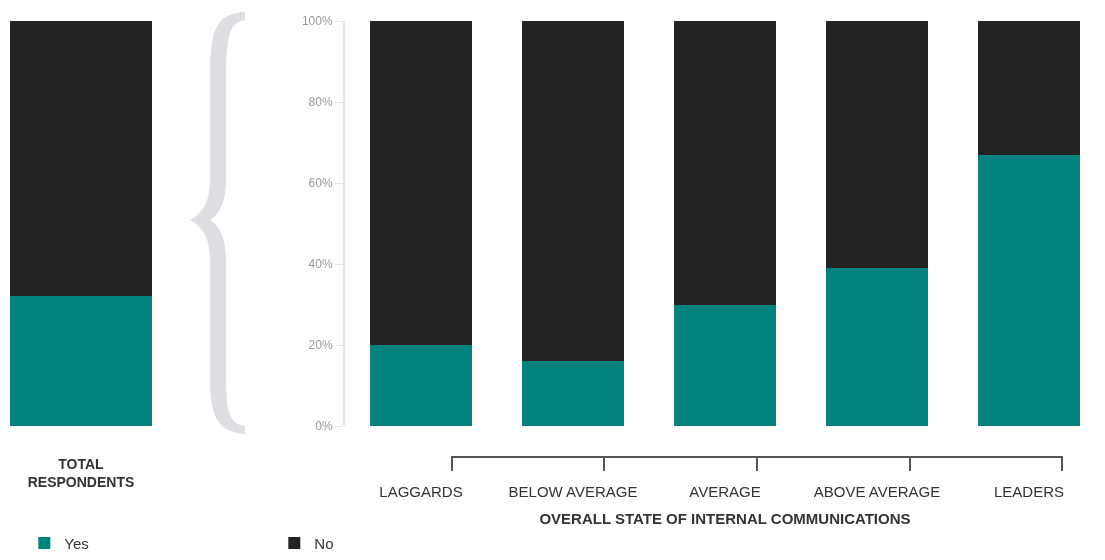 This screenshot has width=1105, height=560. Describe the element at coordinates (317, 21) in the screenshot. I see `y-tick-label: 100%` at that location.